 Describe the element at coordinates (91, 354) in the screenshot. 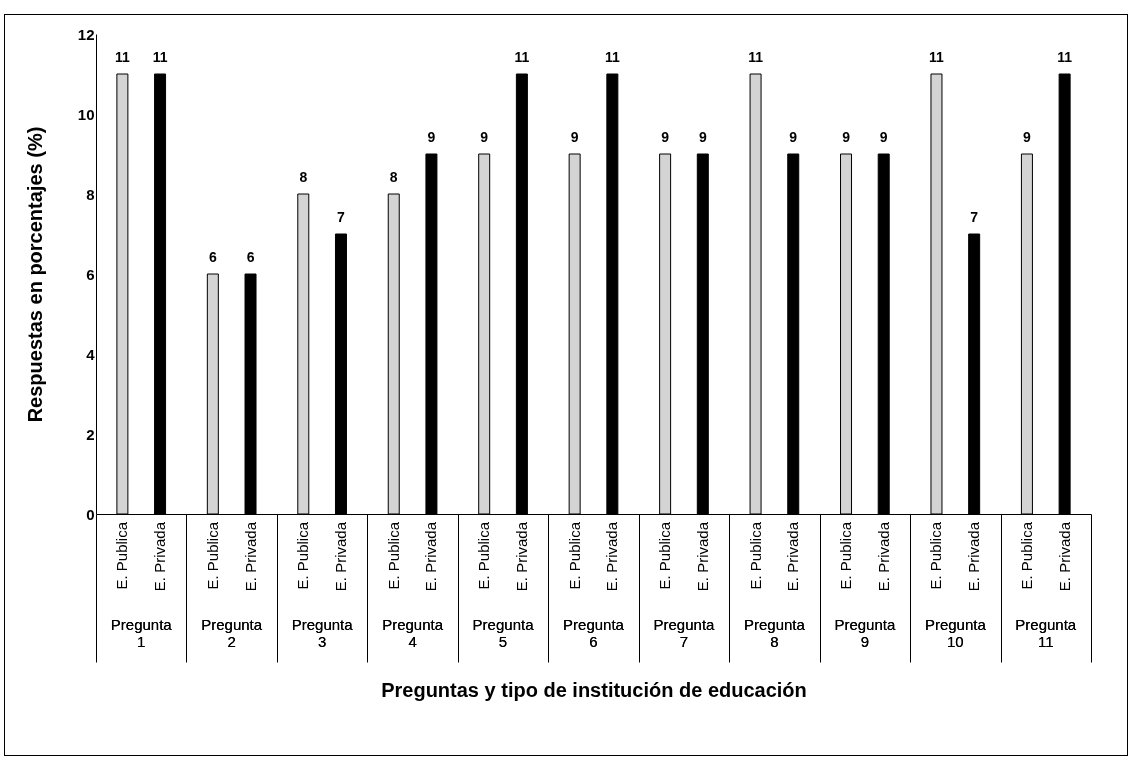

I see `y-tick-label: 4` at that location.